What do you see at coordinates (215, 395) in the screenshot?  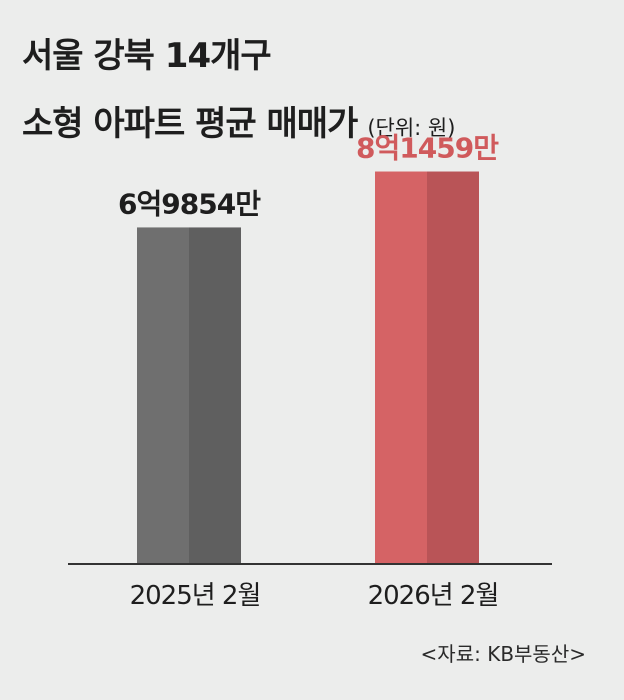 I see `bar-1-right` at bounding box center [215, 395].